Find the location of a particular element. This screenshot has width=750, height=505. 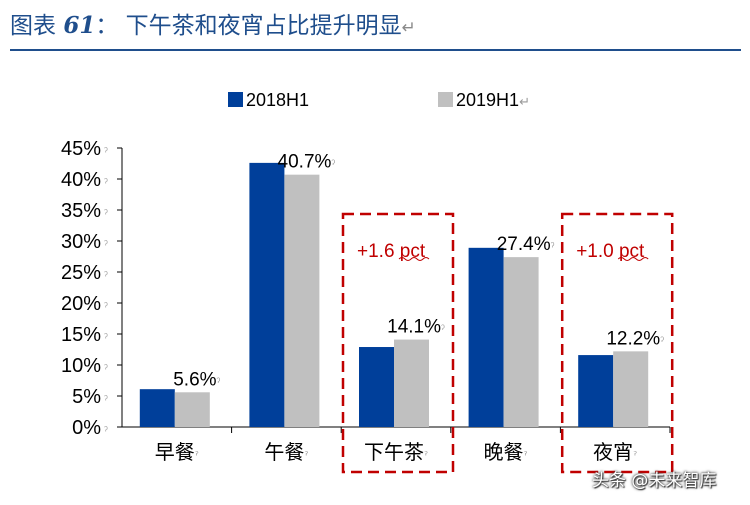

data-label: 12.2%ˀ is located at coordinates (635, 338).